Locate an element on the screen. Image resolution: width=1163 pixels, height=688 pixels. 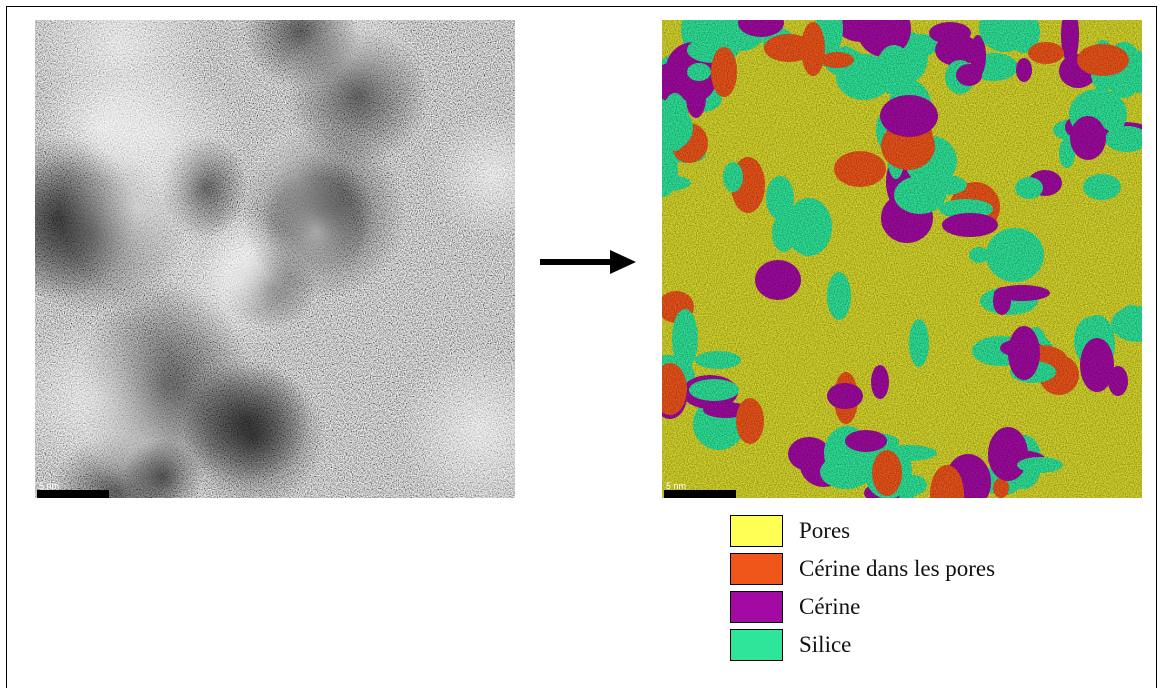
legend-label: Silice is located at coordinates (825, 644).